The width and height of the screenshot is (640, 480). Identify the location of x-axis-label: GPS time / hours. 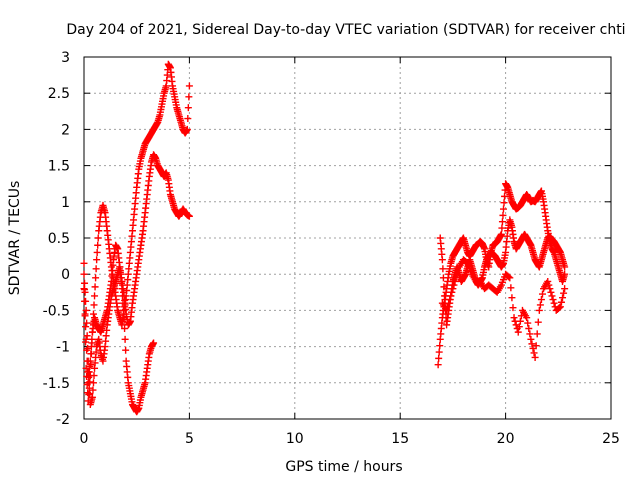
(343, 467).